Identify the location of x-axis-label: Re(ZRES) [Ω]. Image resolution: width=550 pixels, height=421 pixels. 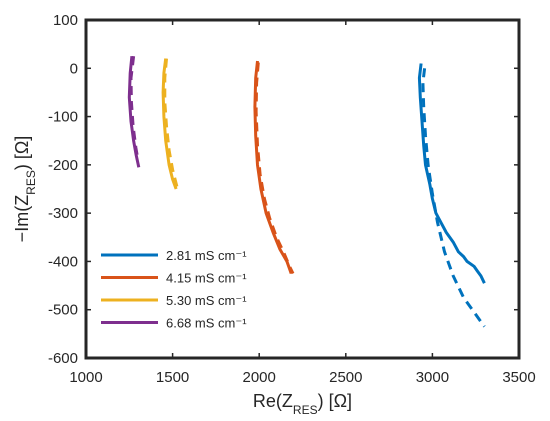
(302, 404).